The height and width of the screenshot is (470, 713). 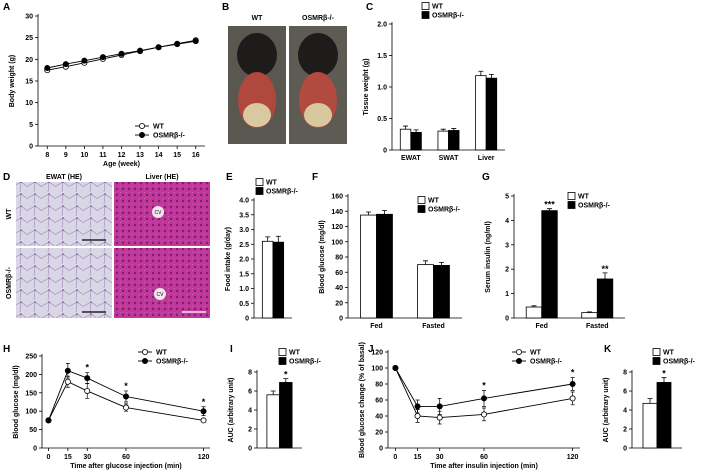 What do you see at coordinates (318, 18) in the screenshot?
I see `photo-label: OSMRβ-/-` at bounding box center [318, 18].